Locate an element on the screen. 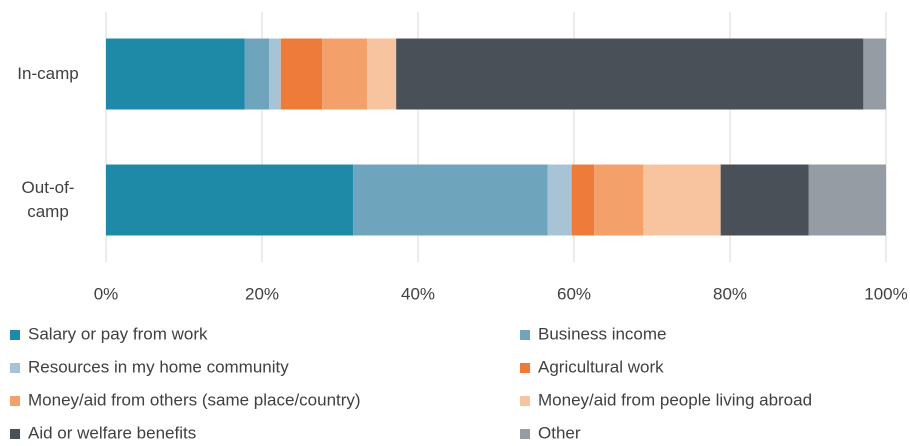 The image size is (910, 446). y-tick-label: Out-of-camp is located at coordinates (48, 199).